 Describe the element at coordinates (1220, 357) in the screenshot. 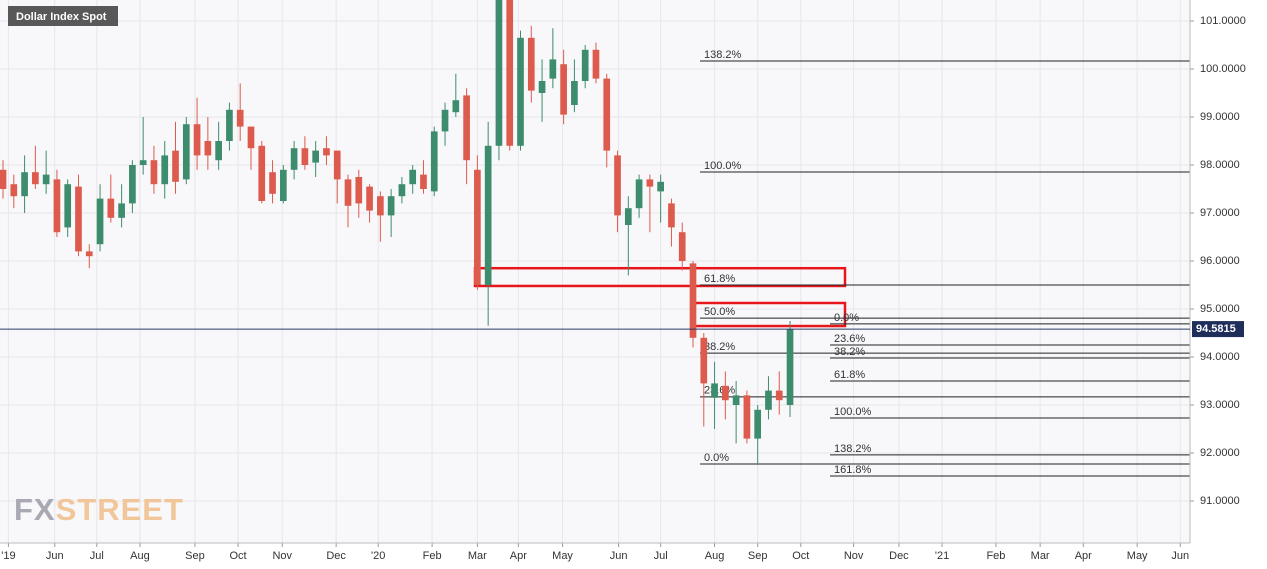

I see `y-tick-label: 94.0000` at that location.